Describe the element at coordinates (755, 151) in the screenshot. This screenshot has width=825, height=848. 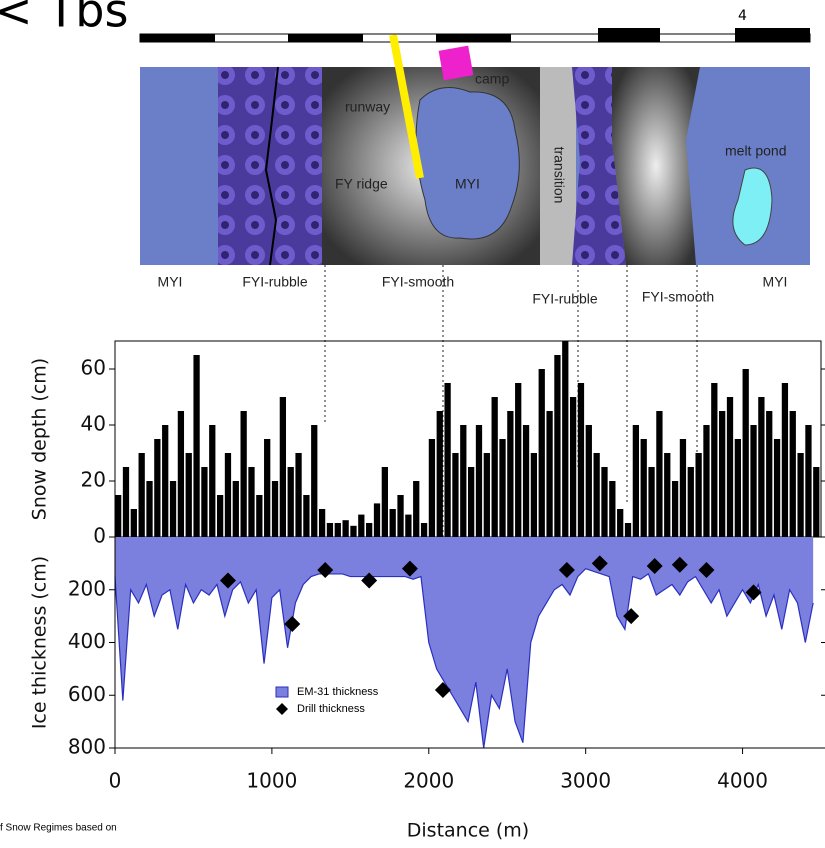
I see `feature-label: melt pond` at that location.